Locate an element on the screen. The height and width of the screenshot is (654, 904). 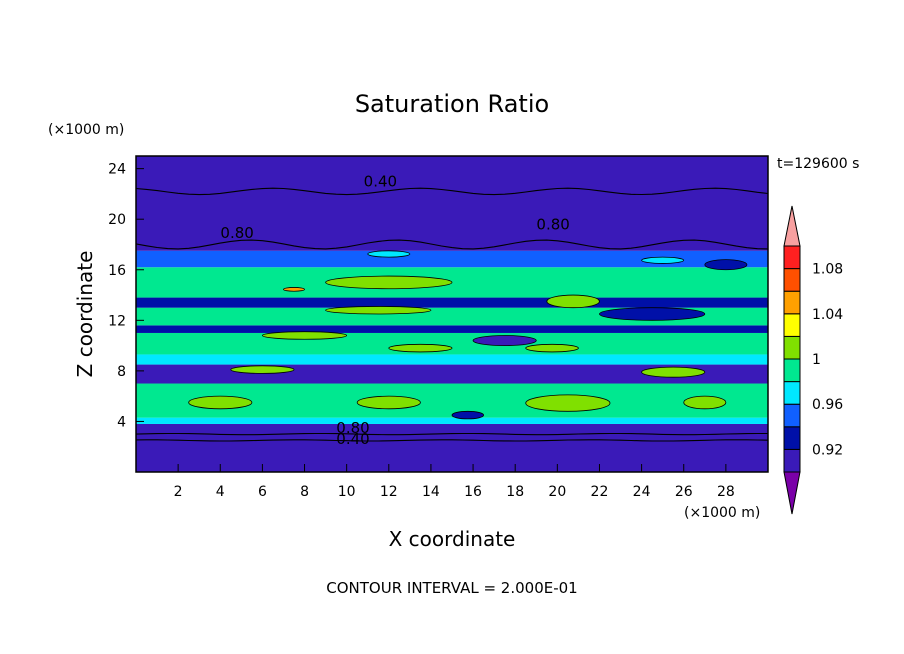
x-tick-label-1: 4 is located at coordinates (220, 492).